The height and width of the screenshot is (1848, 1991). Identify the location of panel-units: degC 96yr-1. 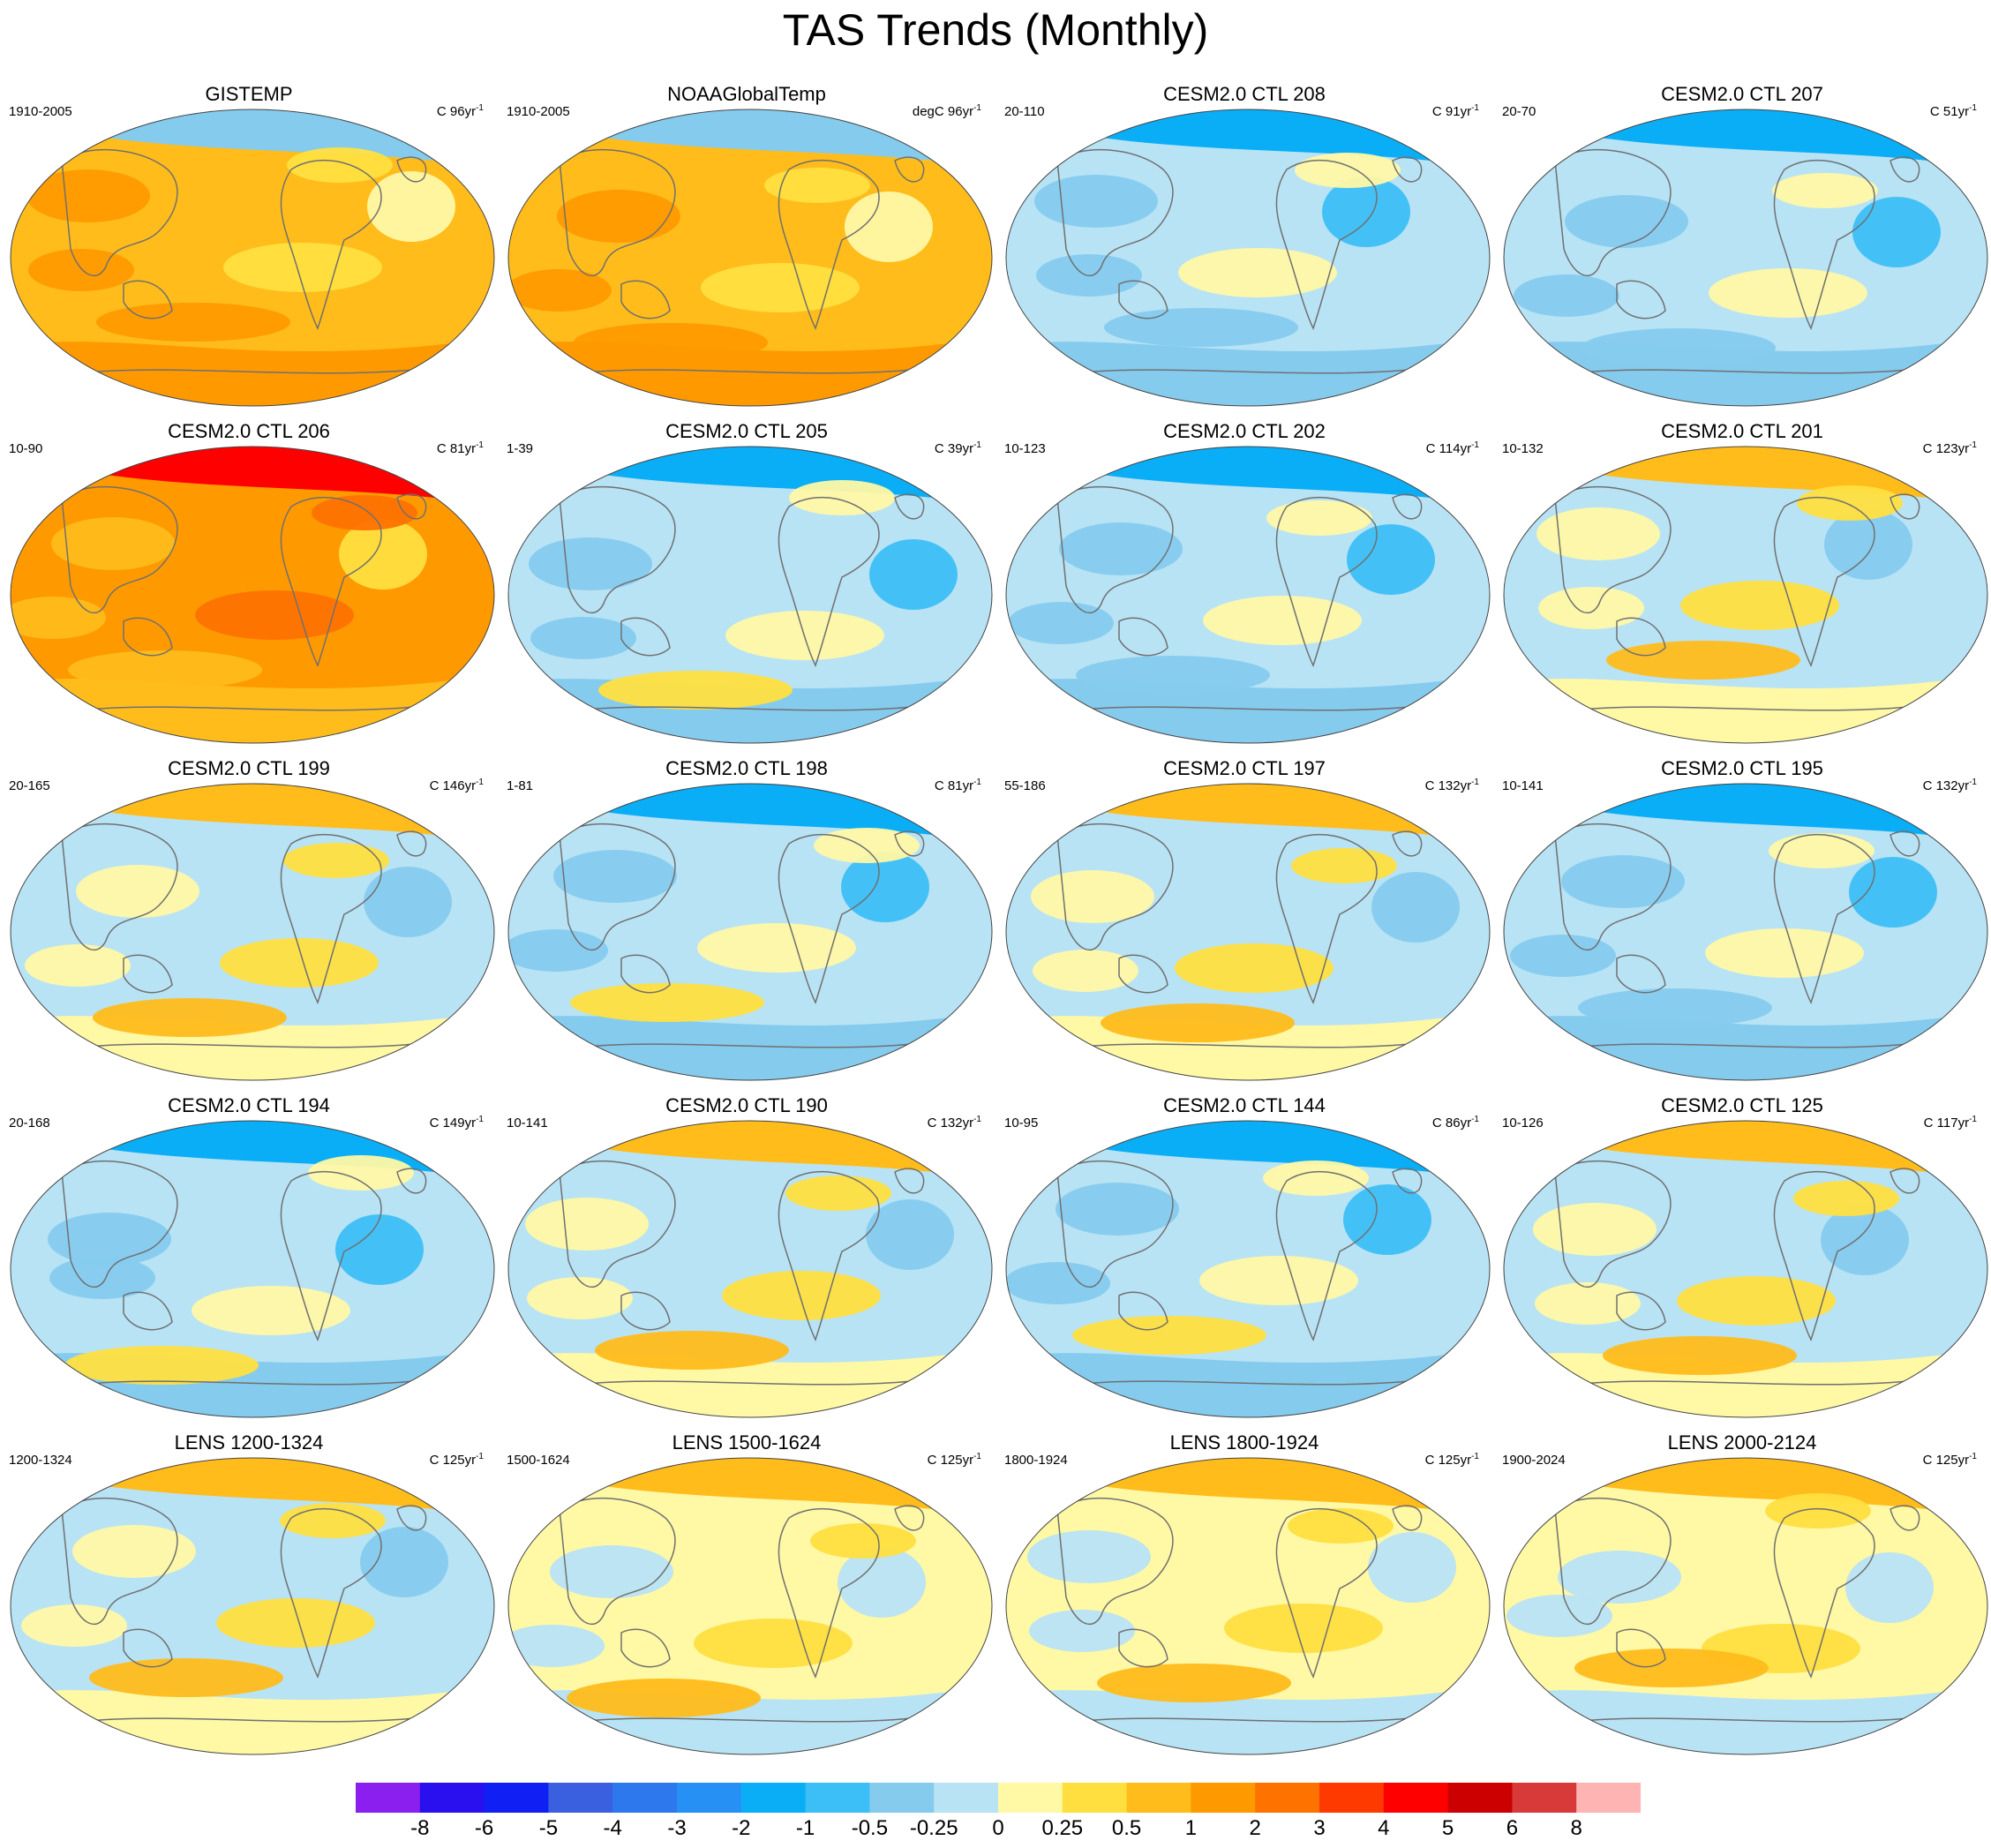
(947, 111).